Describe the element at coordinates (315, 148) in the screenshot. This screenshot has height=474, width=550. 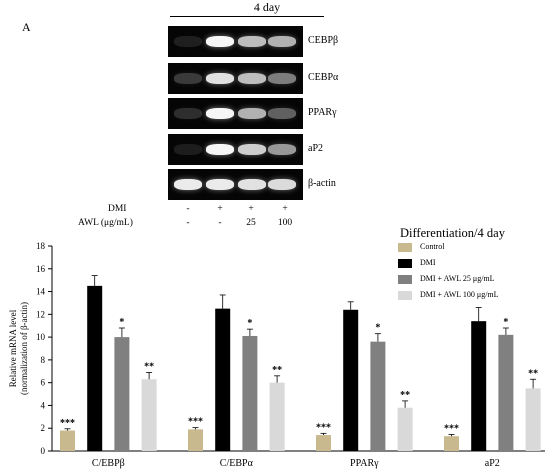
I see `gel-marker-label: aP2` at that location.